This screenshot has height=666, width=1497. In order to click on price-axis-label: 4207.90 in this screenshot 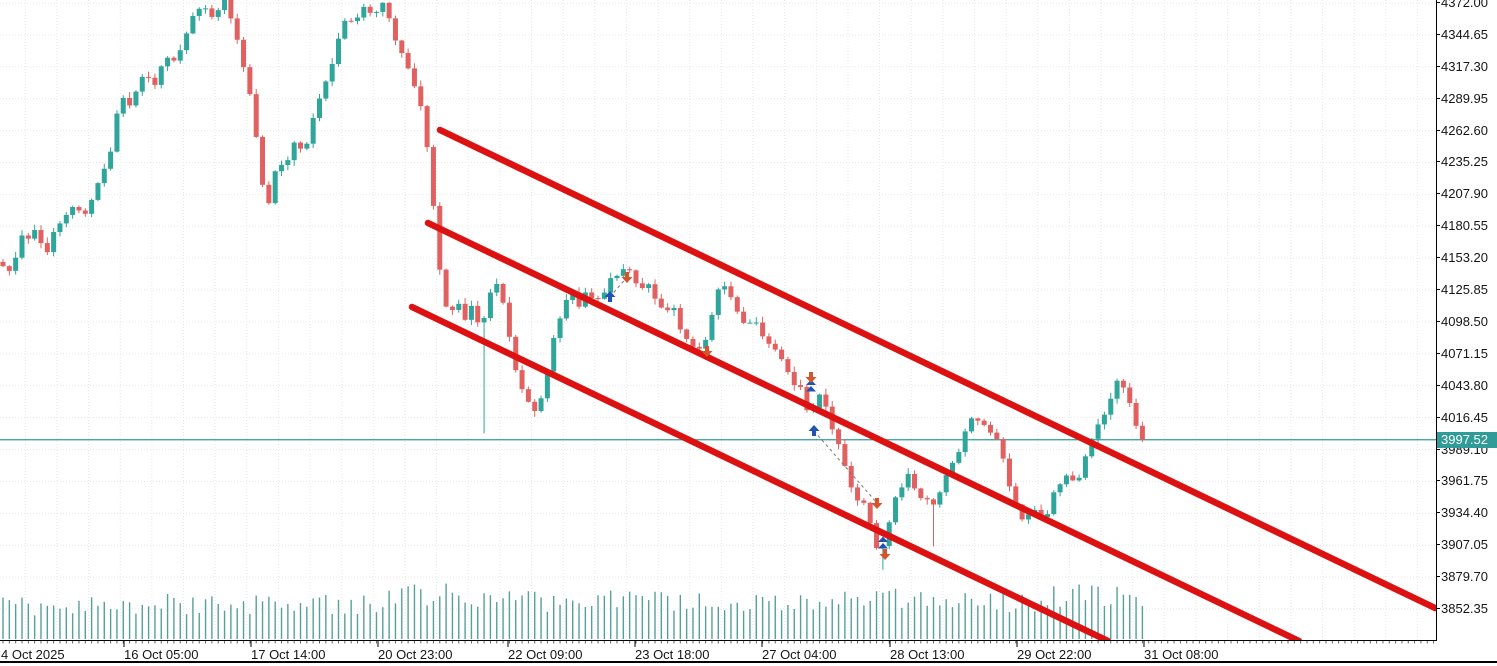, I will do `click(1466, 194)`.